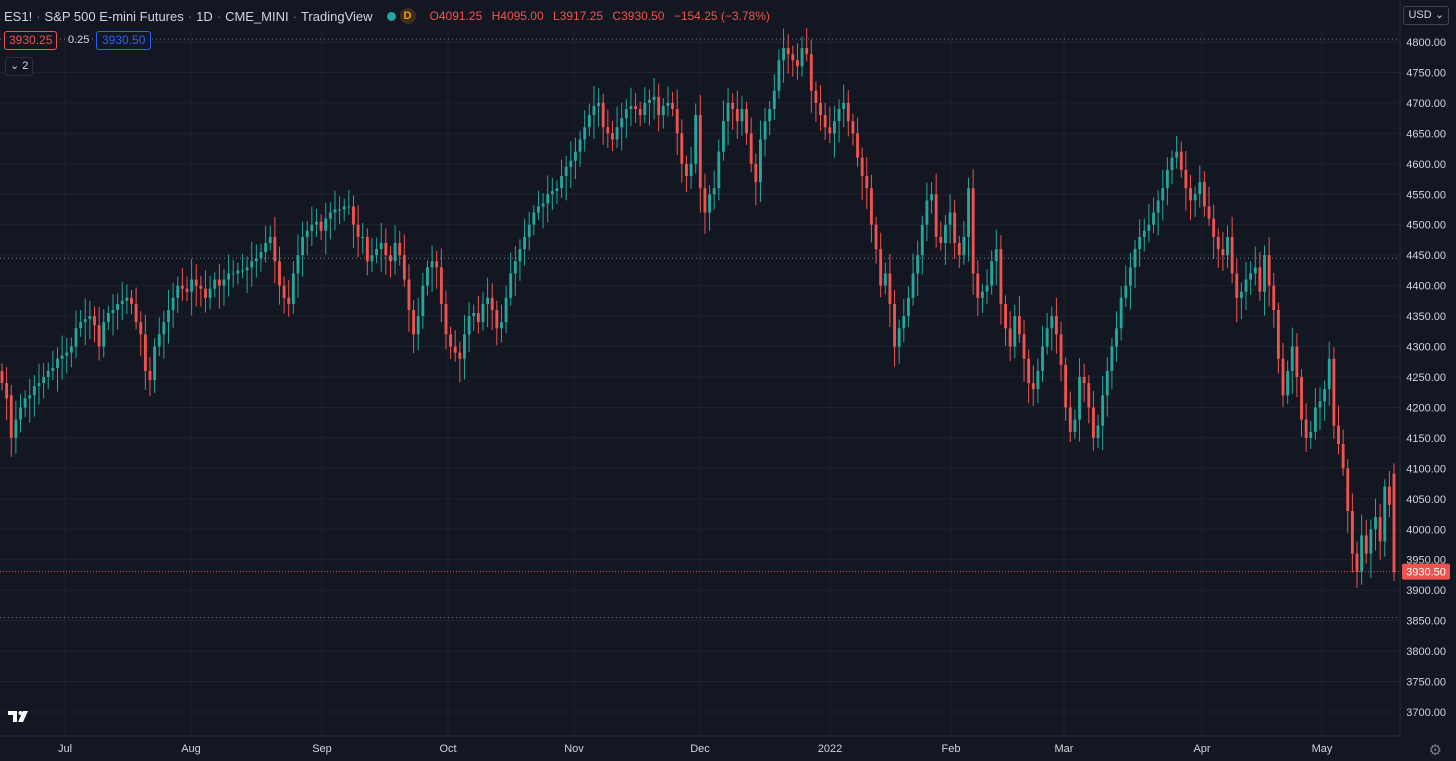 The width and height of the screenshot is (1456, 761). Describe the element at coordinates (204, 16) in the screenshot. I see `interval-label: 1D` at that location.